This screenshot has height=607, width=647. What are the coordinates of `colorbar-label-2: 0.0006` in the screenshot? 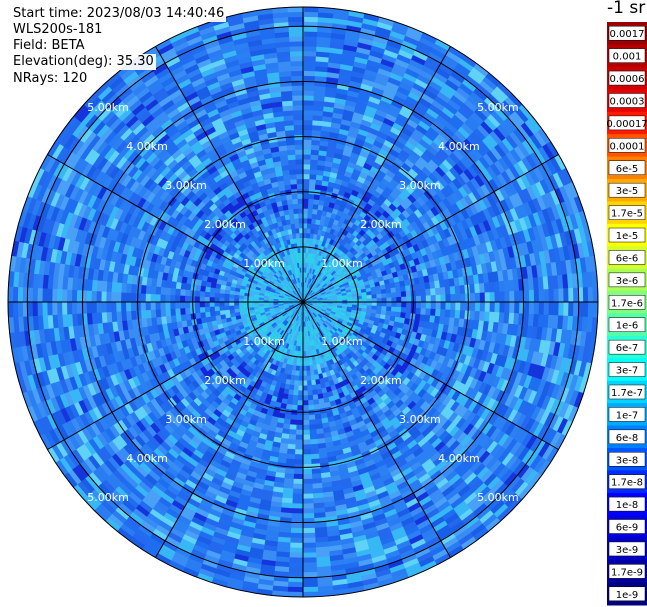 It's located at (627, 79).